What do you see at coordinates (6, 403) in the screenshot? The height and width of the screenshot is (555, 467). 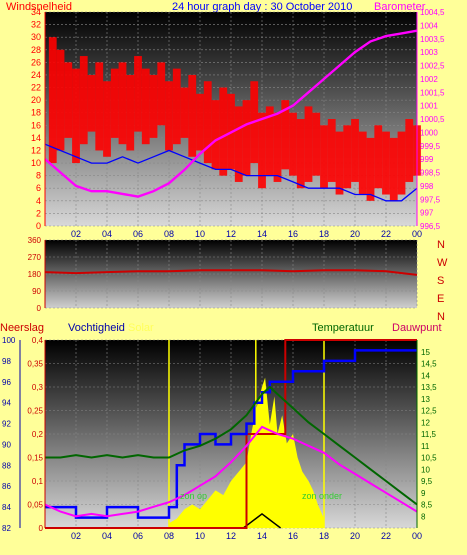 I see `humidity-y-tick-label: 94` at bounding box center [6, 403].